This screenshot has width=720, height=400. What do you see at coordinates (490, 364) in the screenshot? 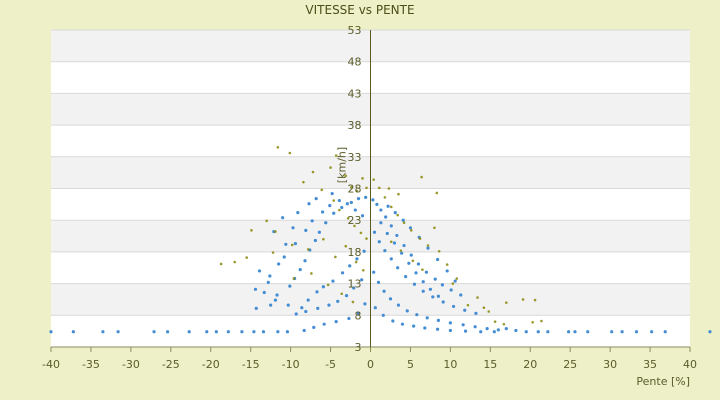
I see `x-tick-label: 15` at bounding box center [490, 364].